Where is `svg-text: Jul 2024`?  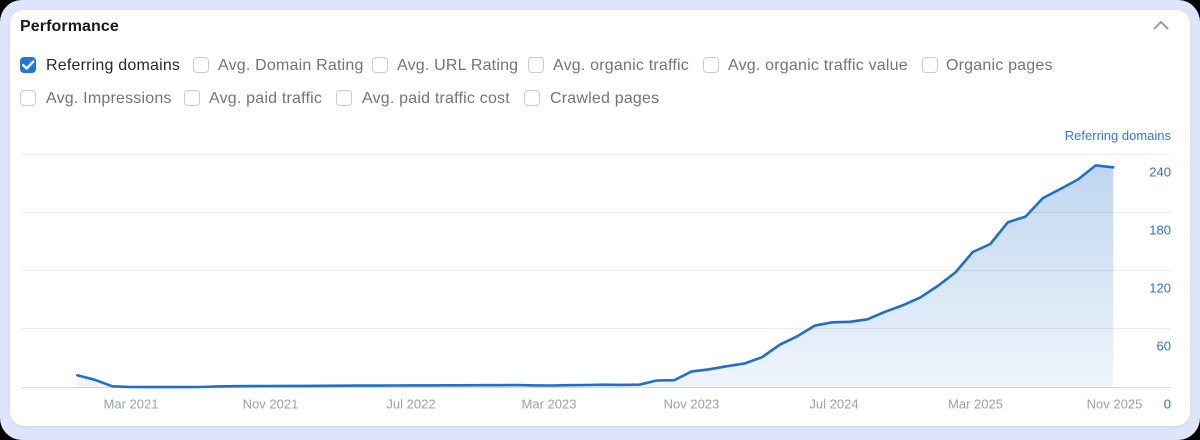
svg-text: Jul 2024 is located at coordinates (833, 404).